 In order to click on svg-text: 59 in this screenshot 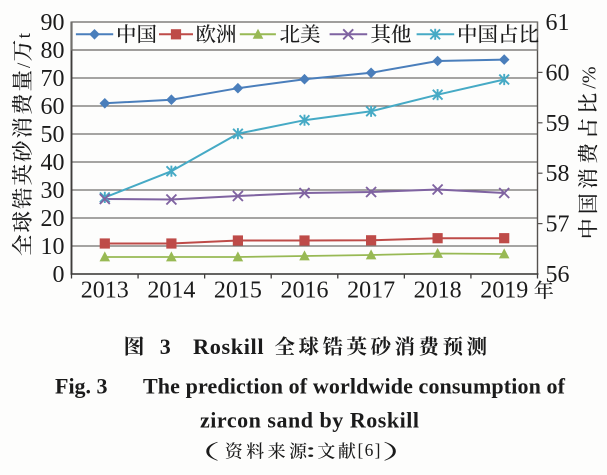, I will do `click(558, 124)`.